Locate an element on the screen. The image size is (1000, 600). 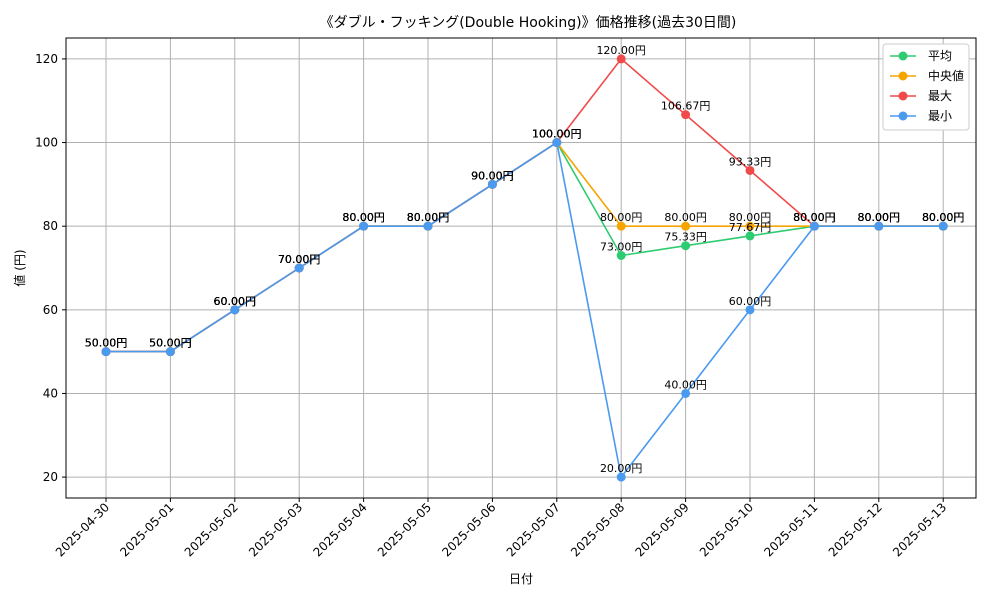
y-tick-label: 40 is located at coordinates (50, 393).